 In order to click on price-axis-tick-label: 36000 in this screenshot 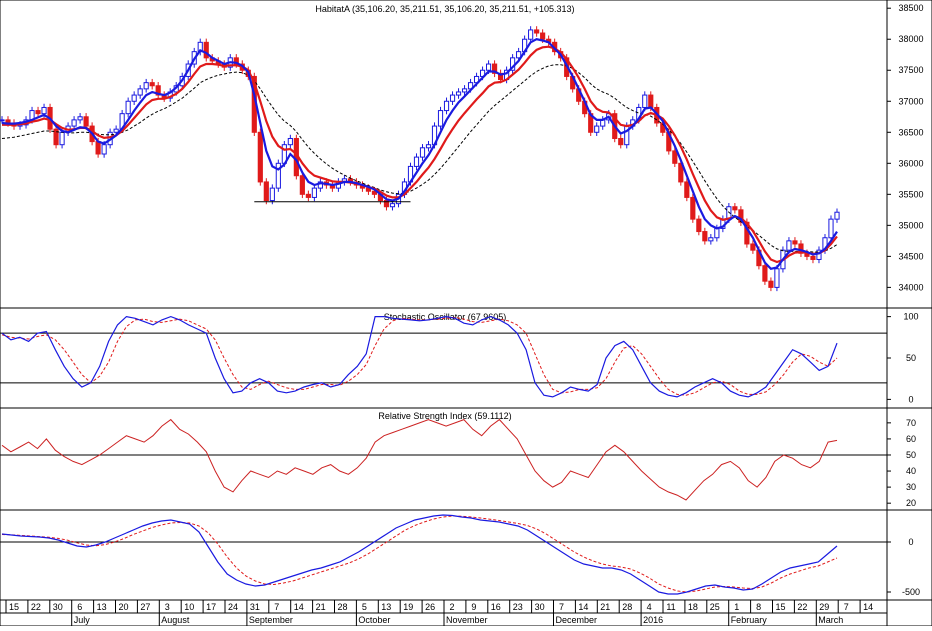, I will do `click(910, 163)`.